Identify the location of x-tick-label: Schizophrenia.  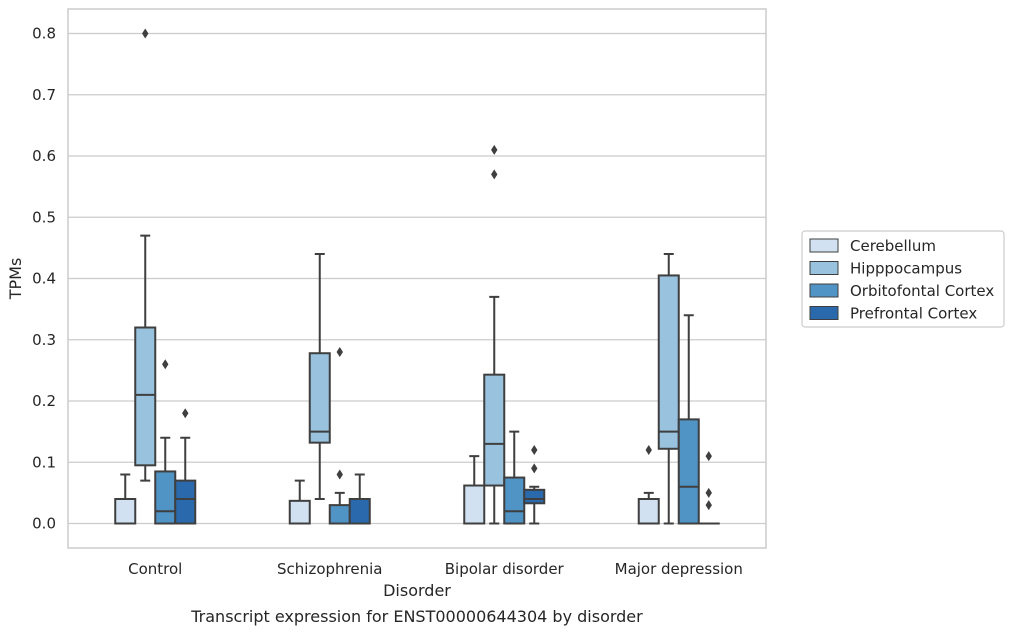
(329, 569).